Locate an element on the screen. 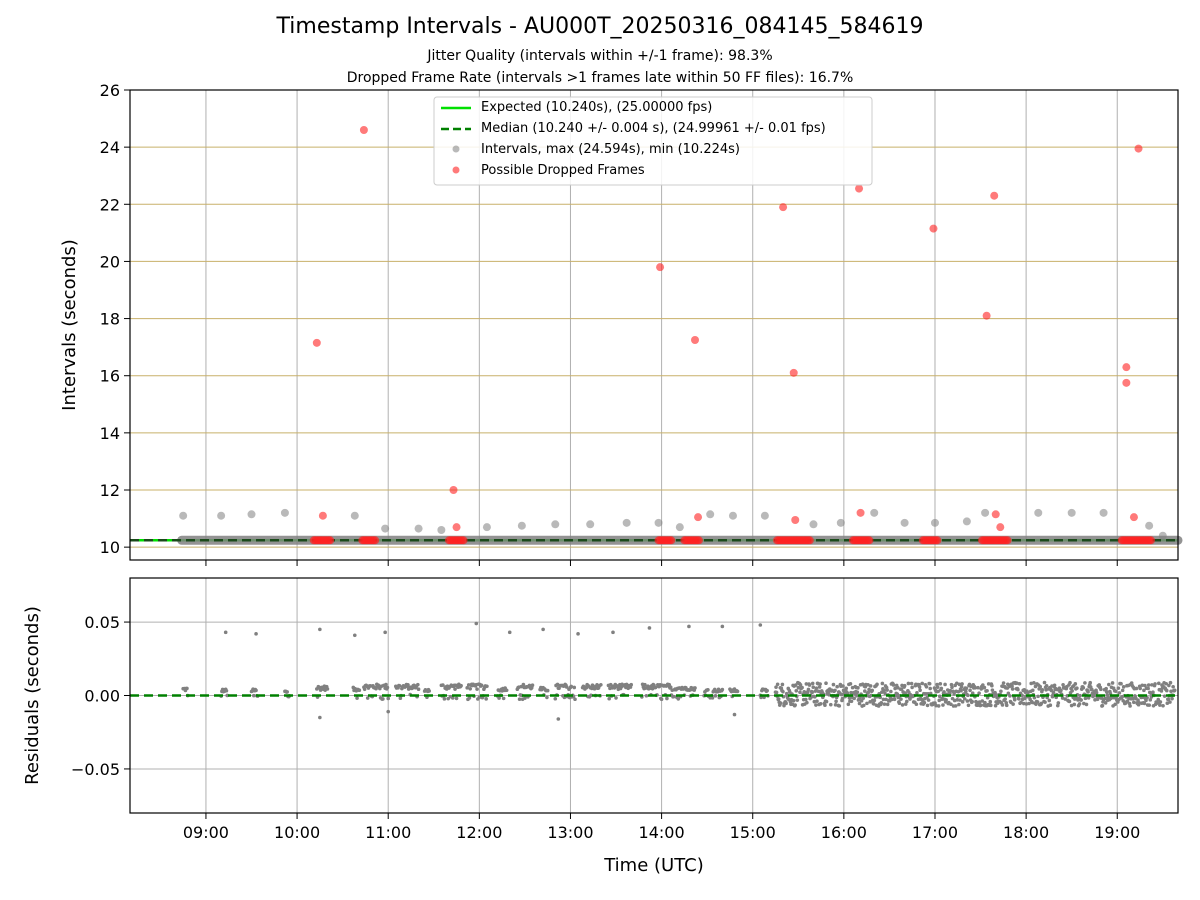 The height and width of the screenshot is (900, 1200). y-tick-label: 14 is located at coordinates (110, 433).